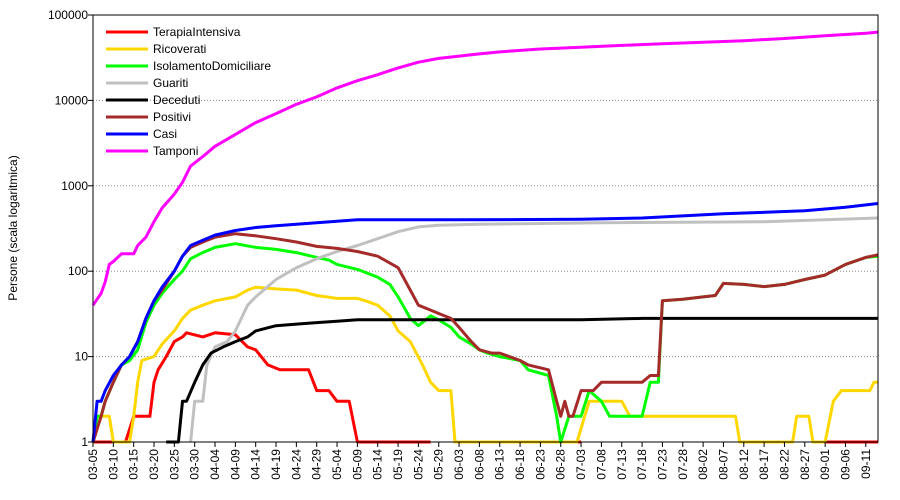 This screenshot has width=900, height=500. I want to click on x-tick-label: 03-25, so click(174, 464).